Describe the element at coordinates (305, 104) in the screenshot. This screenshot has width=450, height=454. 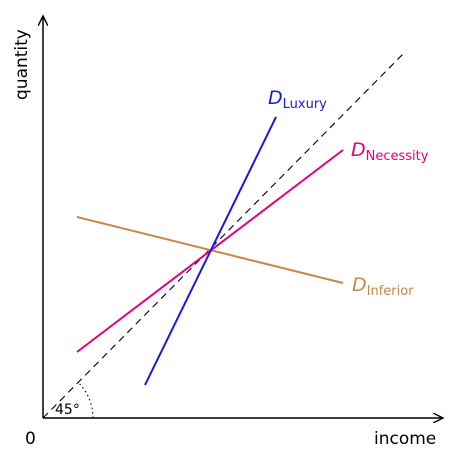
I see `curve-subscript: Luxury` at that location.